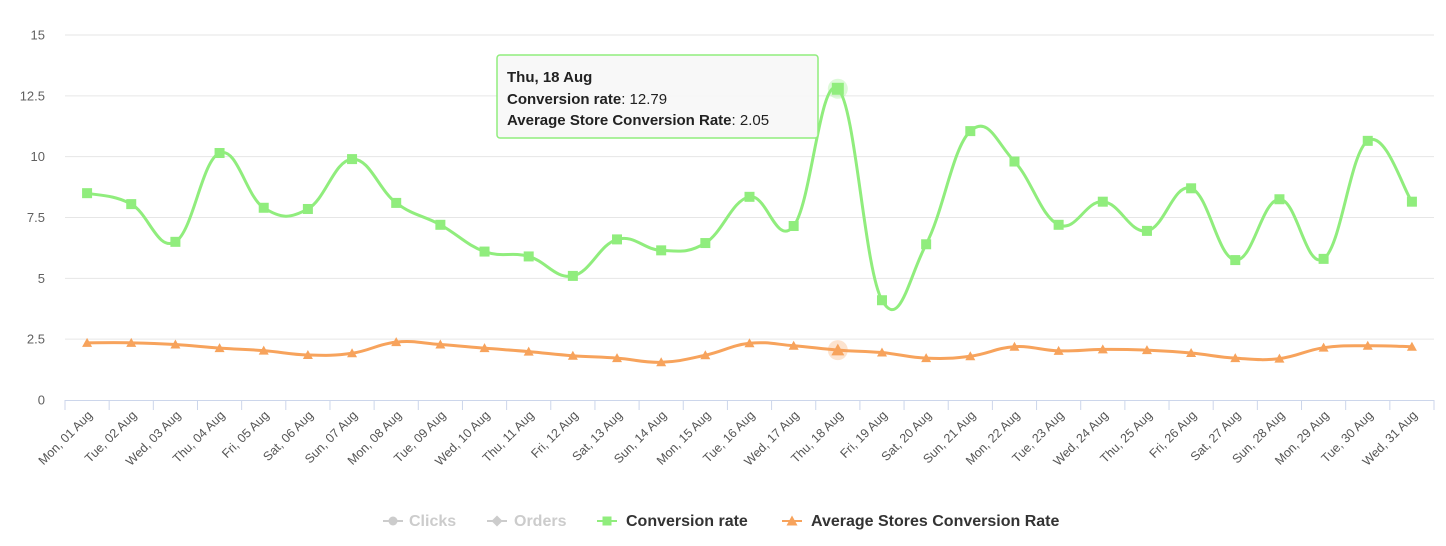  I want to click on tooltip-conversion-value: : 12.79, so click(644, 99).